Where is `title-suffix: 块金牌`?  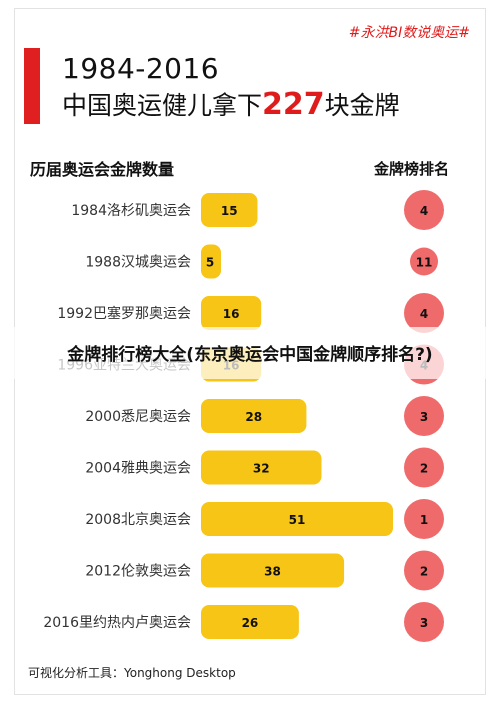
title-suffix: 块金牌 is located at coordinates (362, 105).